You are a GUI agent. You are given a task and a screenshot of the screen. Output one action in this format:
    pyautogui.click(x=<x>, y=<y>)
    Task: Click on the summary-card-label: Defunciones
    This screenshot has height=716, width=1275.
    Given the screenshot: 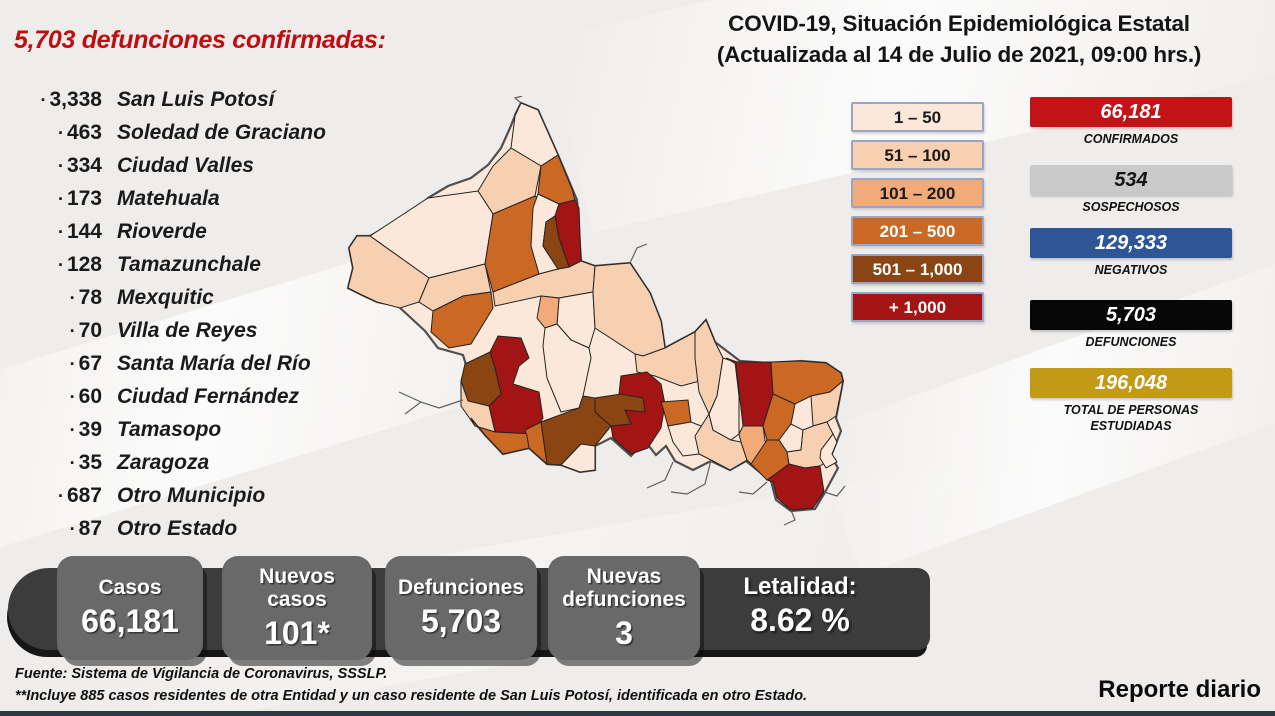 What is the action you would take?
    pyautogui.click(x=461, y=587)
    